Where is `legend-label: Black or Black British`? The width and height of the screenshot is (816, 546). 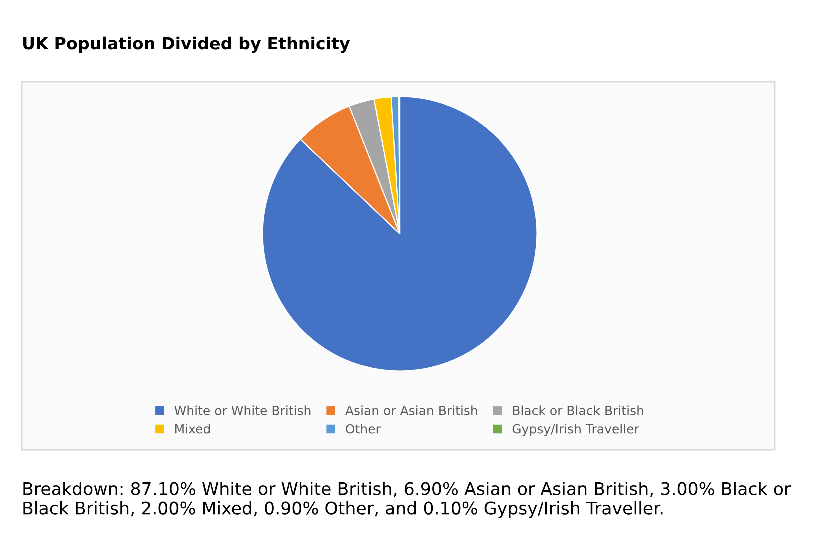
legend-label: Black or Black British is located at coordinates (578, 411).